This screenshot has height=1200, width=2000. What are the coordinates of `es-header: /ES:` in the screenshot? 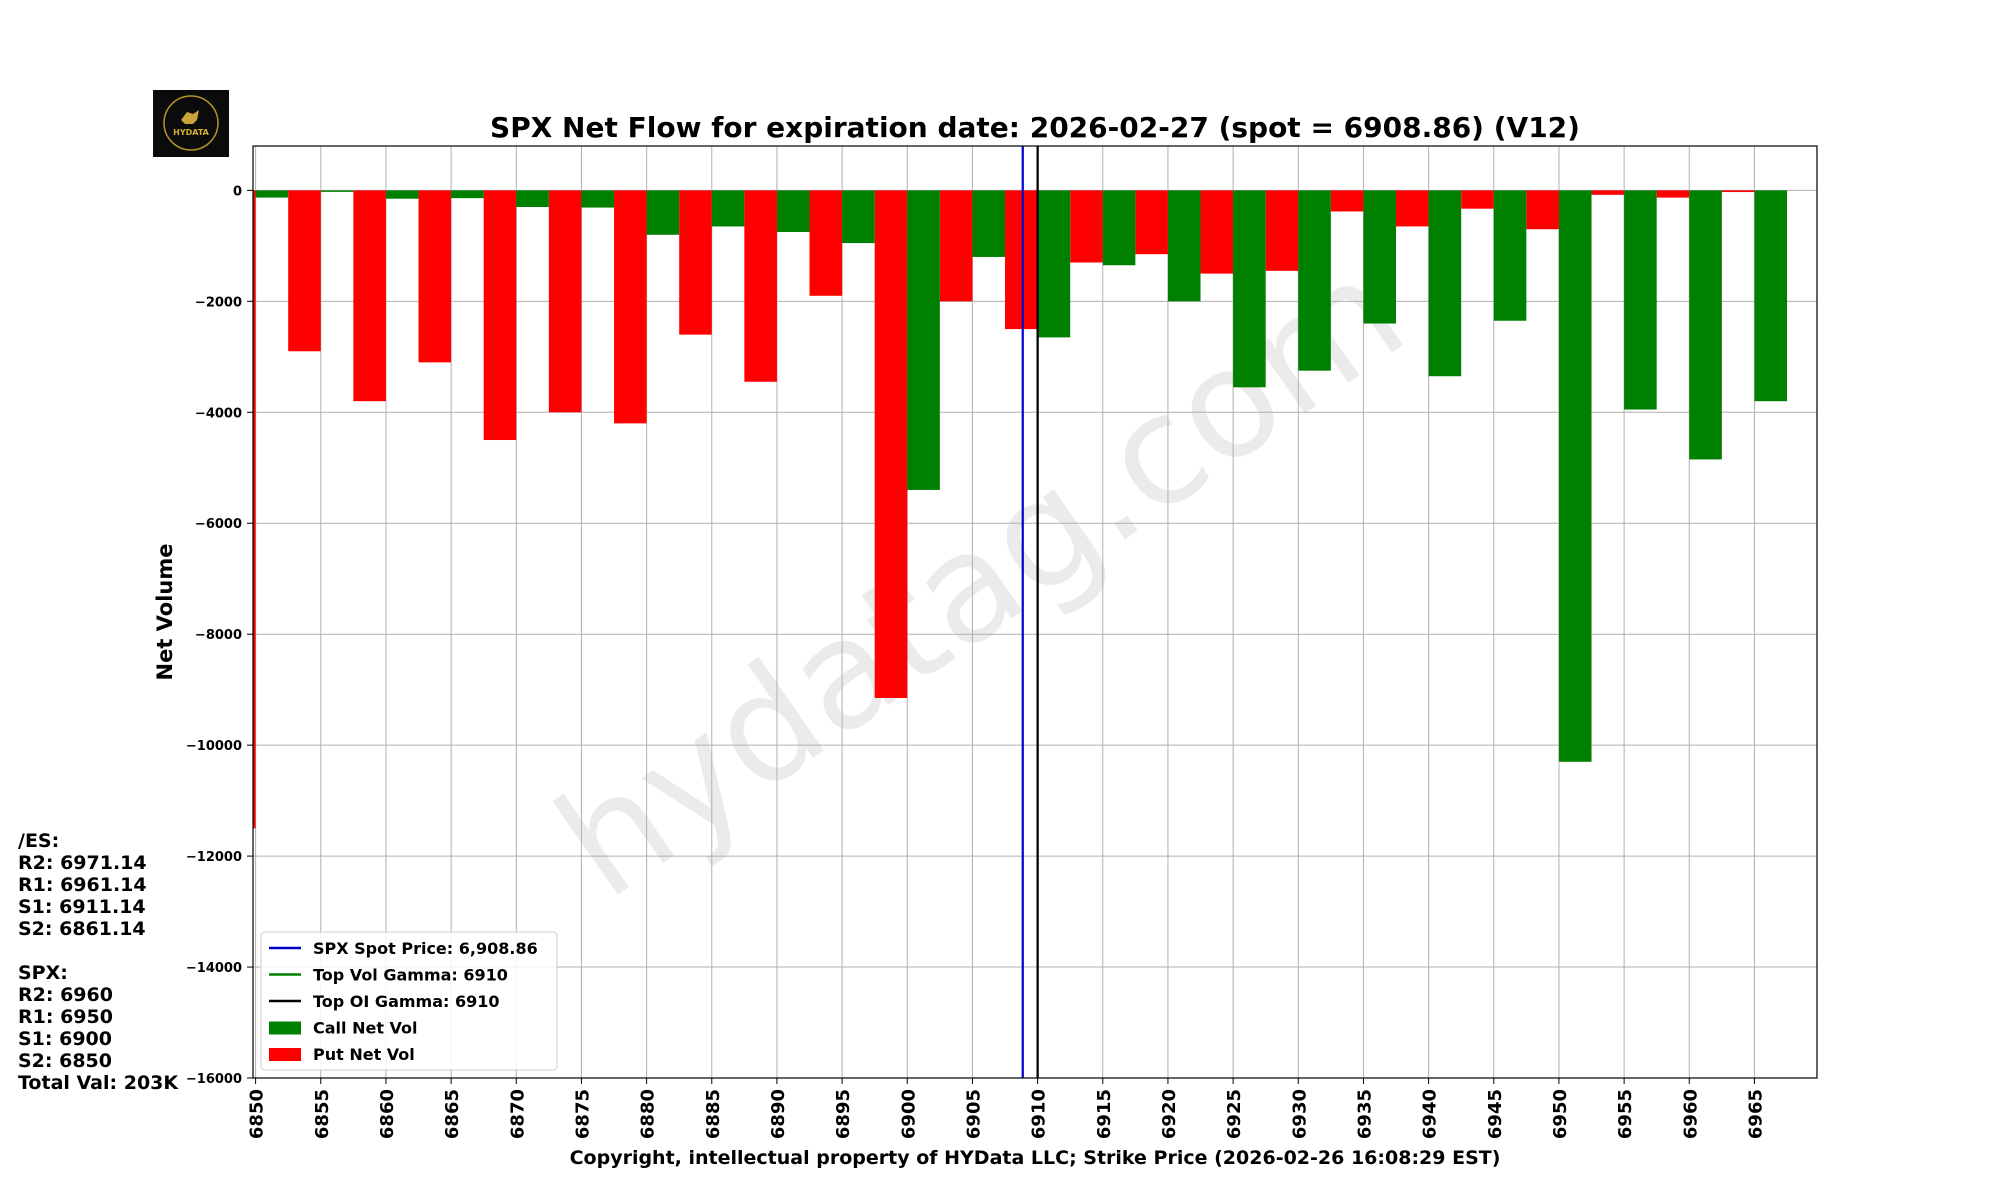 It's located at (39, 841).